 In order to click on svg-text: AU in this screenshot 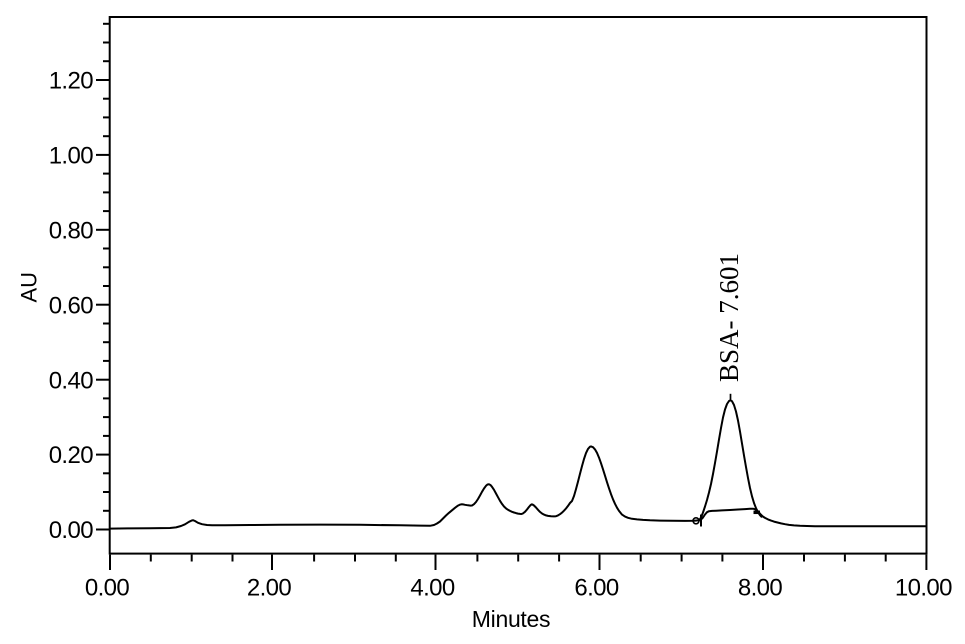, I will do `click(29, 287)`.